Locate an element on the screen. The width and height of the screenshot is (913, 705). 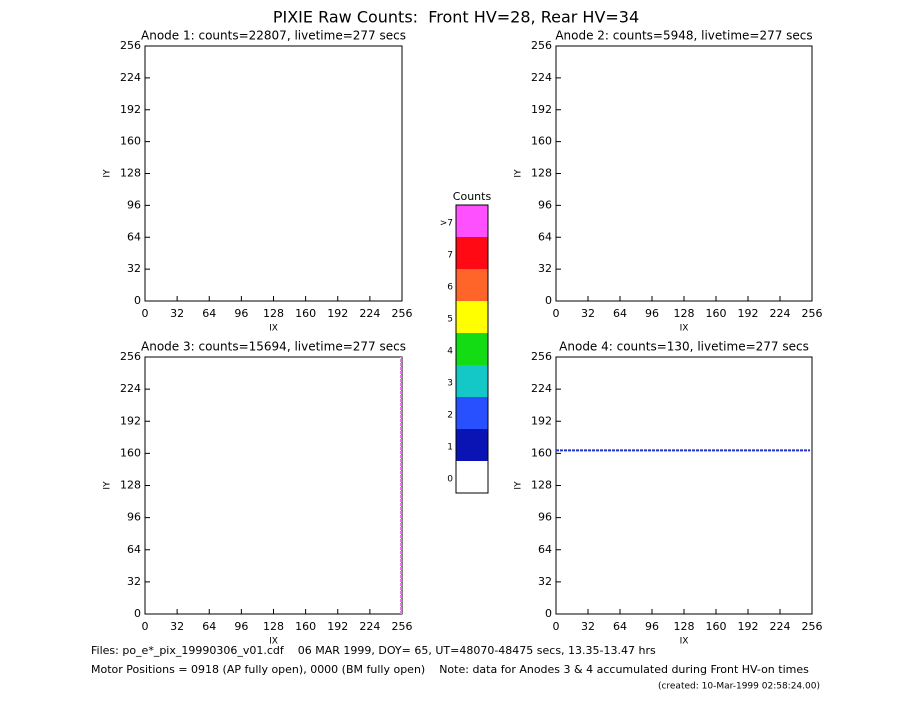
colorbar-label: 6 is located at coordinates (450, 288).